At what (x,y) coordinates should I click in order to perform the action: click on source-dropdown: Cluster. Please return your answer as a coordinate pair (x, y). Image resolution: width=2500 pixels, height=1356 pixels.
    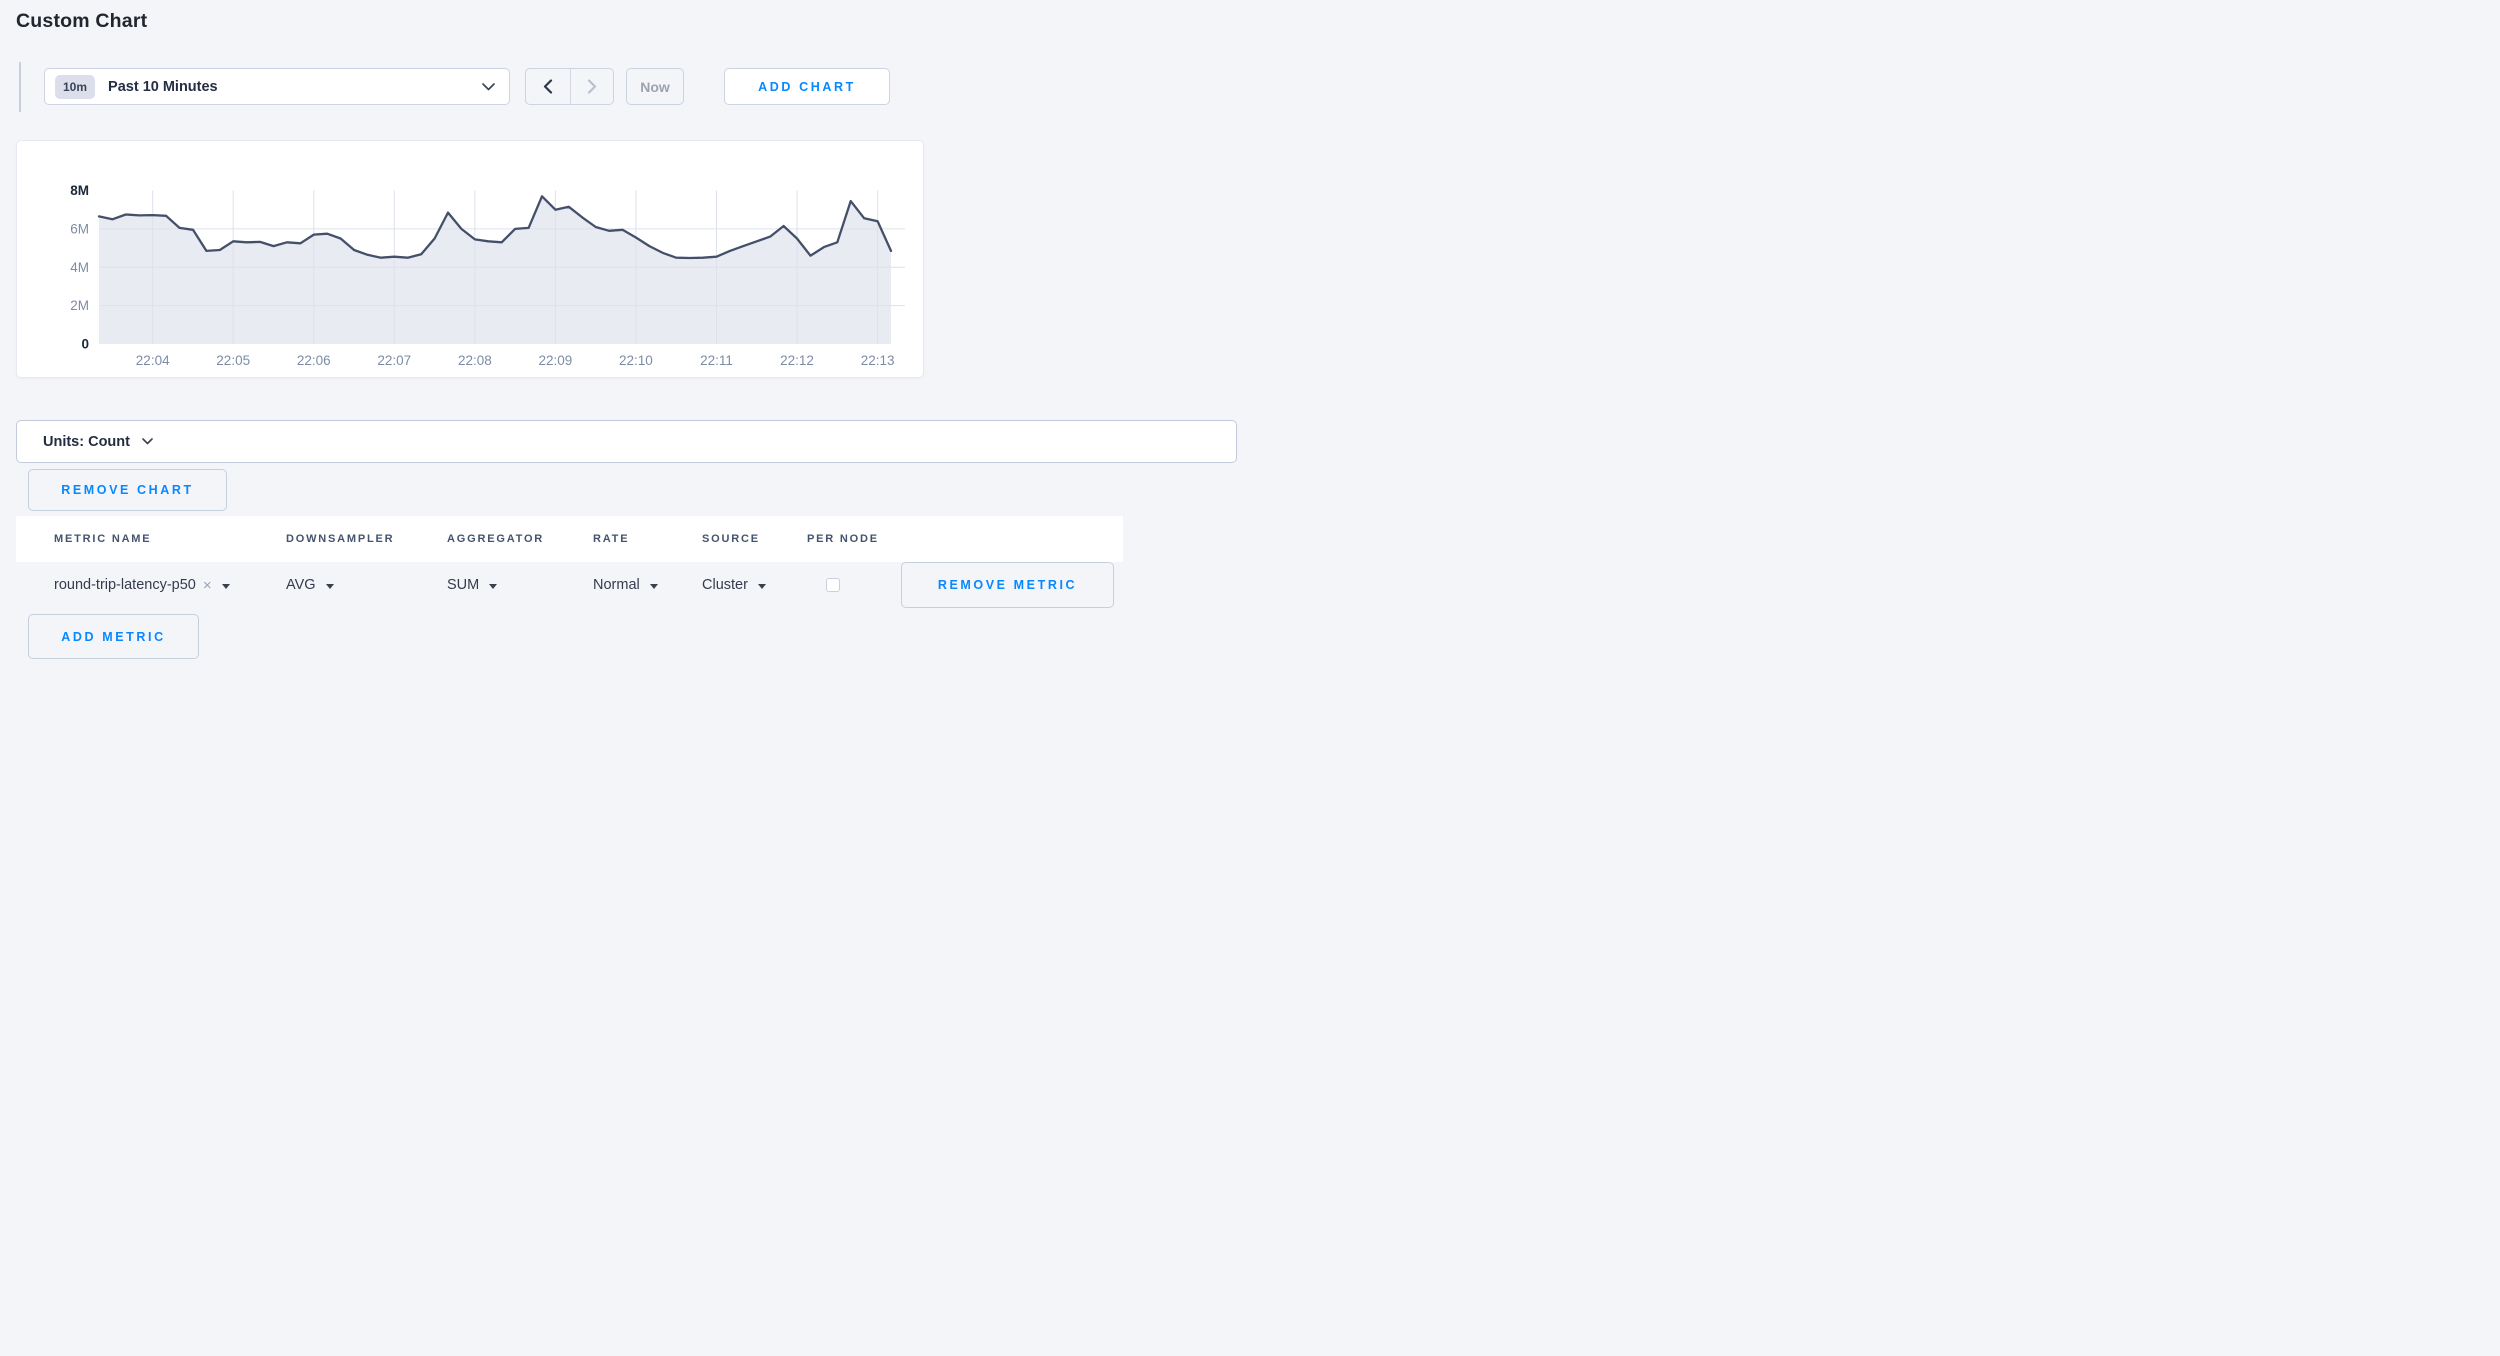
    Looking at the image, I should click on (734, 585).